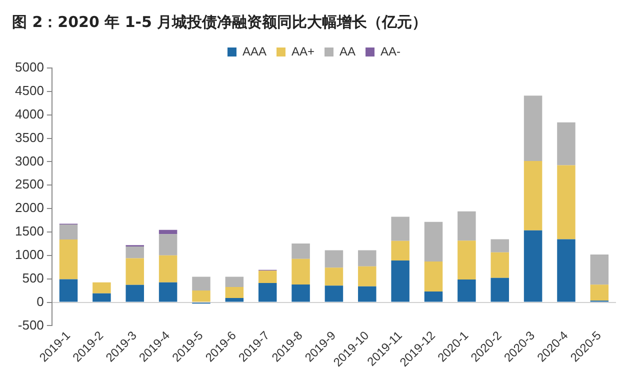 This screenshot has height=385, width=640. I want to click on y-tick-label: 2500, so click(29, 184).